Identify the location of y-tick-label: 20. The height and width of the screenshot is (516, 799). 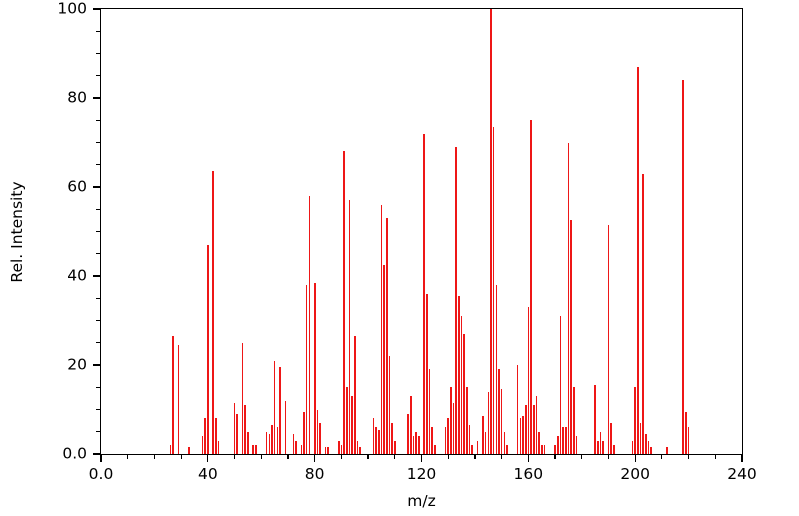
(77, 364).